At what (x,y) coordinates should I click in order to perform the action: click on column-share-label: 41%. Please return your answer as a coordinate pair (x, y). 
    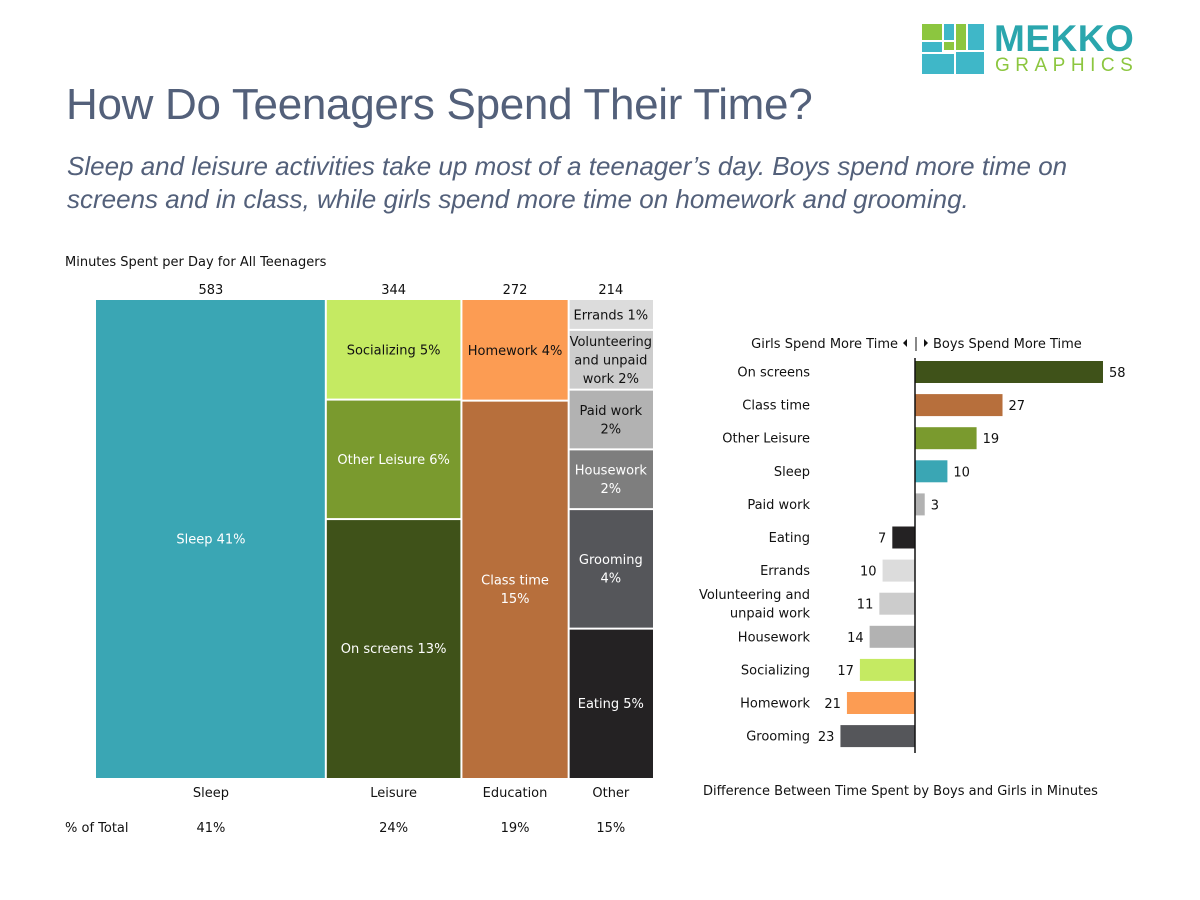
    Looking at the image, I should click on (210, 828).